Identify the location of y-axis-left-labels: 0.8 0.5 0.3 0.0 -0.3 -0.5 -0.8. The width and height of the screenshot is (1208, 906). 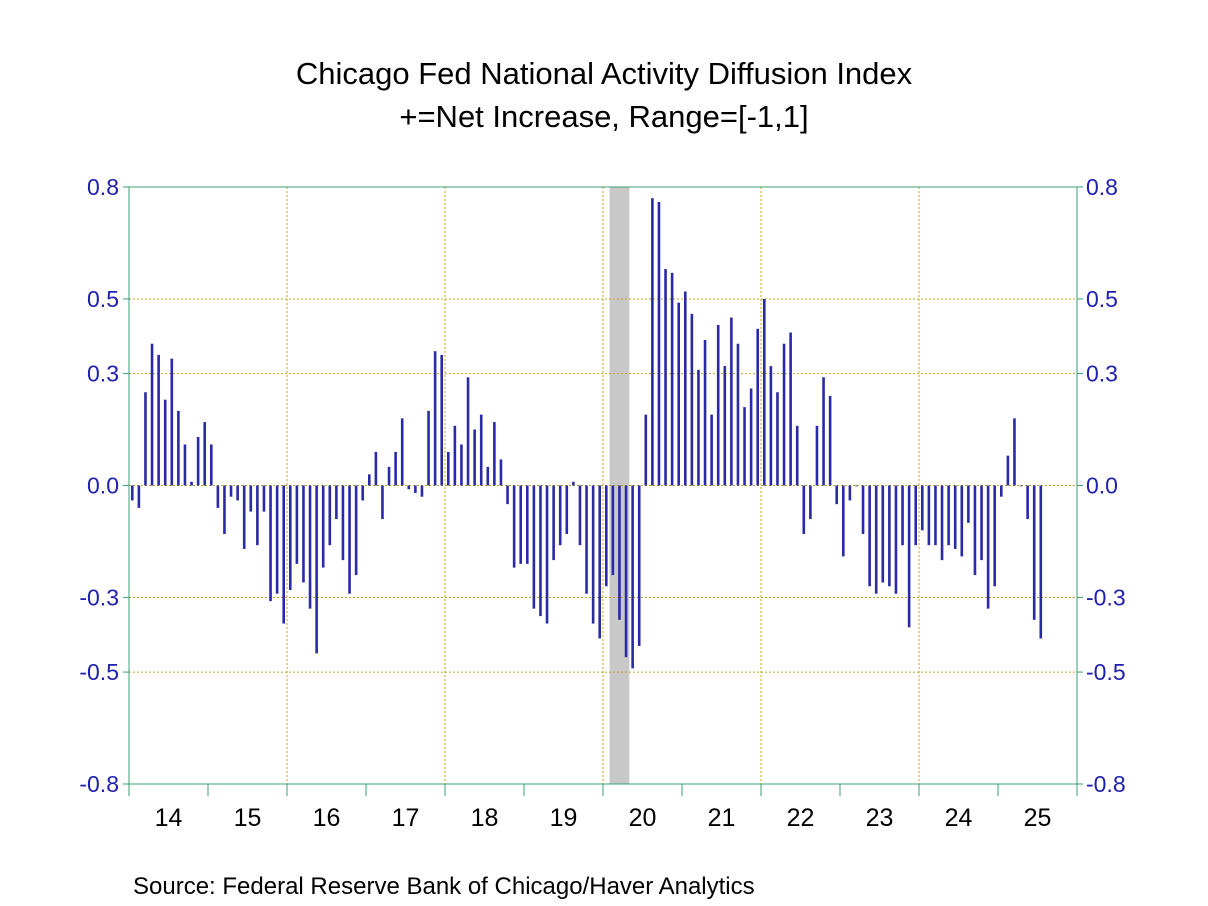
(99, 485).